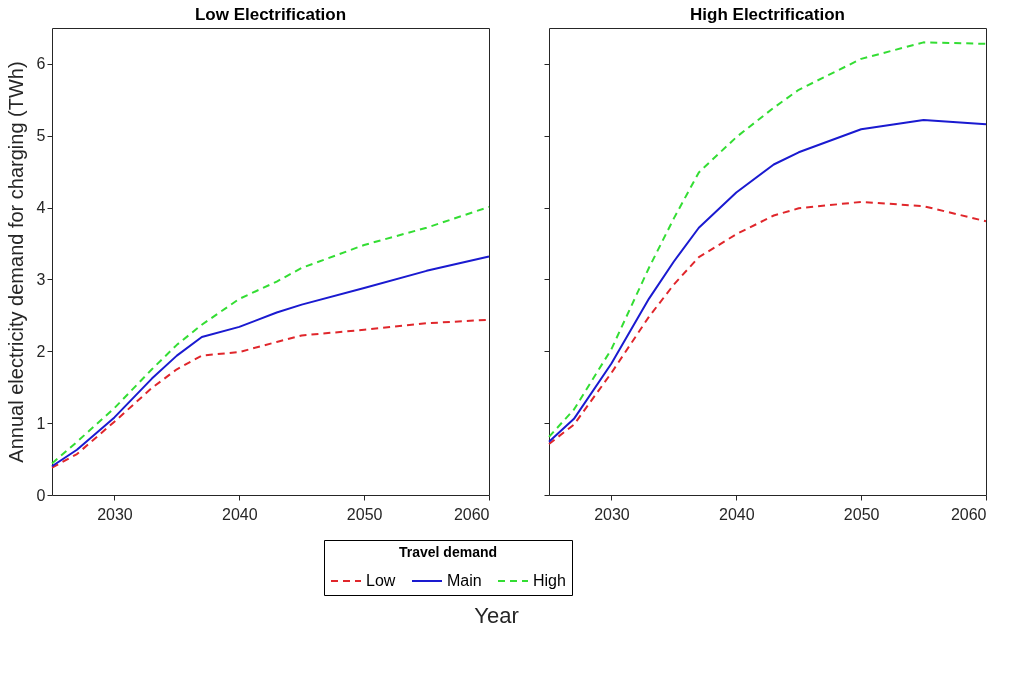  Describe the element at coordinates (496, 615) in the screenshot. I see `x-axis-title: Year` at that location.